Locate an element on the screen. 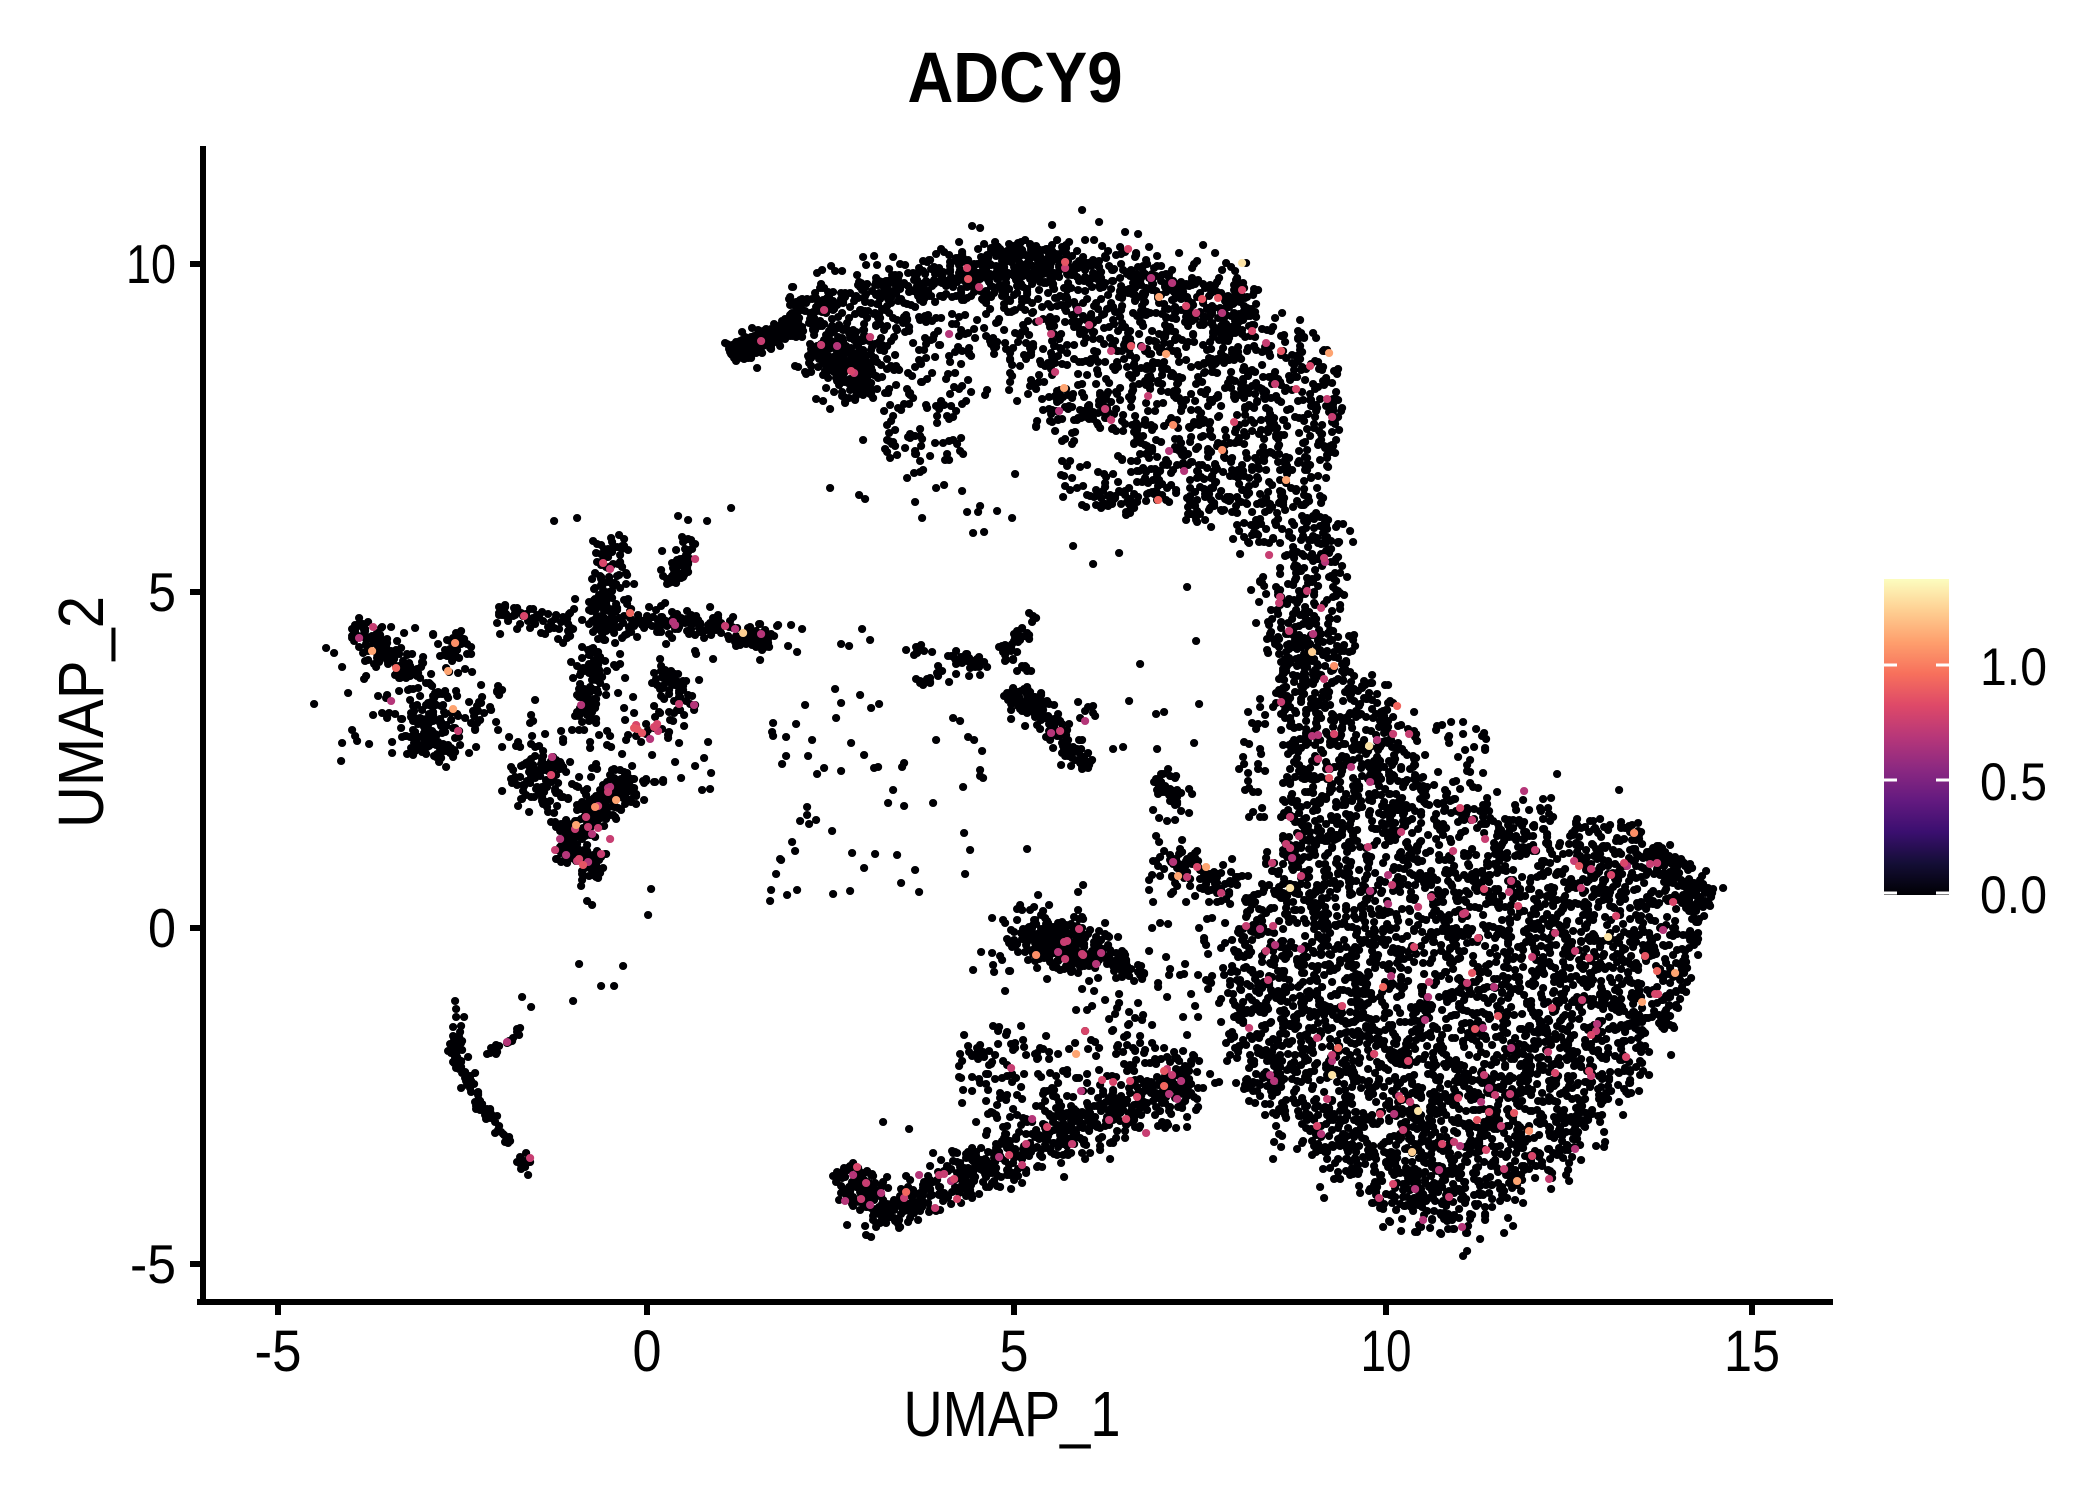 The image size is (2100, 1500). svg-text: 0.0 is located at coordinates (2013, 895).